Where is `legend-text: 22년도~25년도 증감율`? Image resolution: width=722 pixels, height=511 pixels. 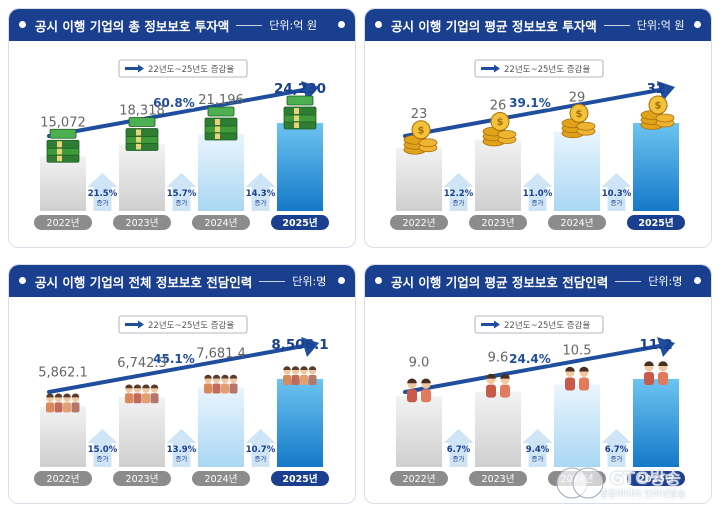 legend-text: 22년도~25년도 증감율 is located at coordinates (547, 325).